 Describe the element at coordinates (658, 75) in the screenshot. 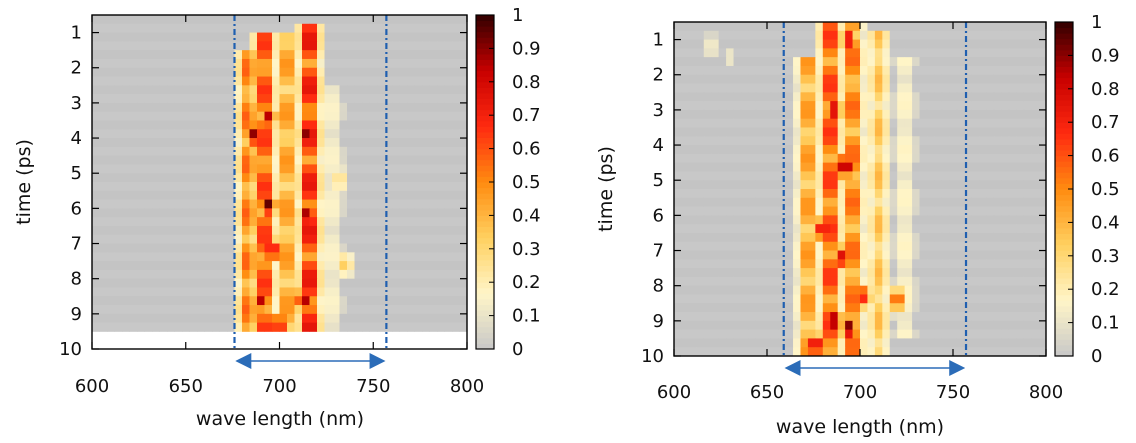

I see `y-tick-label: 2` at that location.